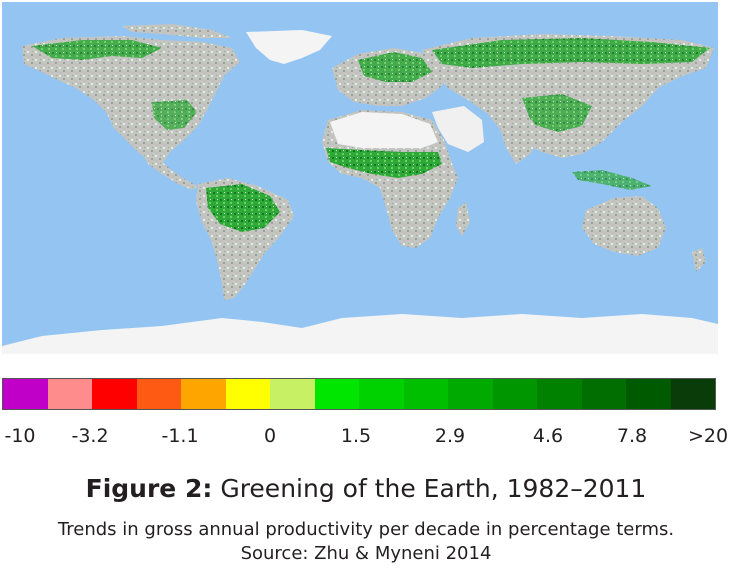  What do you see at coordinates (20, 436) in the screenshot?
I see `scale-label: -10` at bounding box center [20, 436].